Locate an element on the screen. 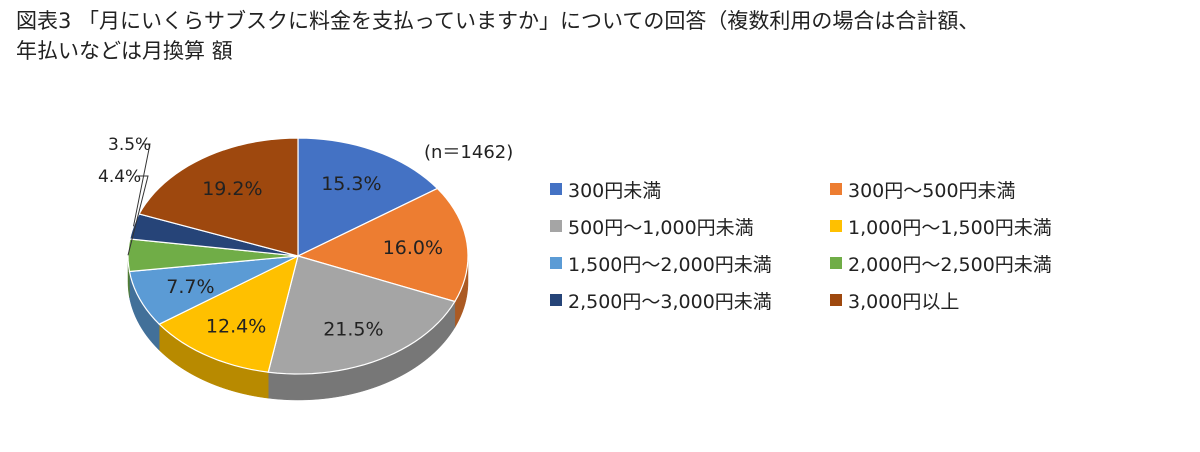 This screenshot has width=1200, height=452. pie-data-labels: 15.3% 16.0% 21.5% 12.4% 7.7% 4.4% 3.5% 19.2% is located at coordinates (270, 238).